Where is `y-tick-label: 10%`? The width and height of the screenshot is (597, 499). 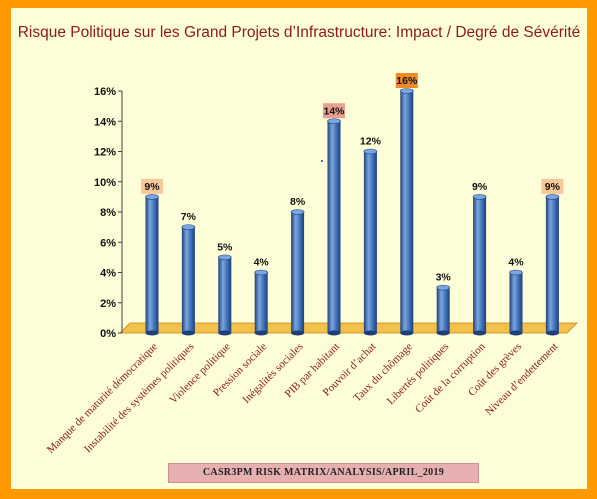
y-tick-label: 10% is located at coordinates (105, 183).